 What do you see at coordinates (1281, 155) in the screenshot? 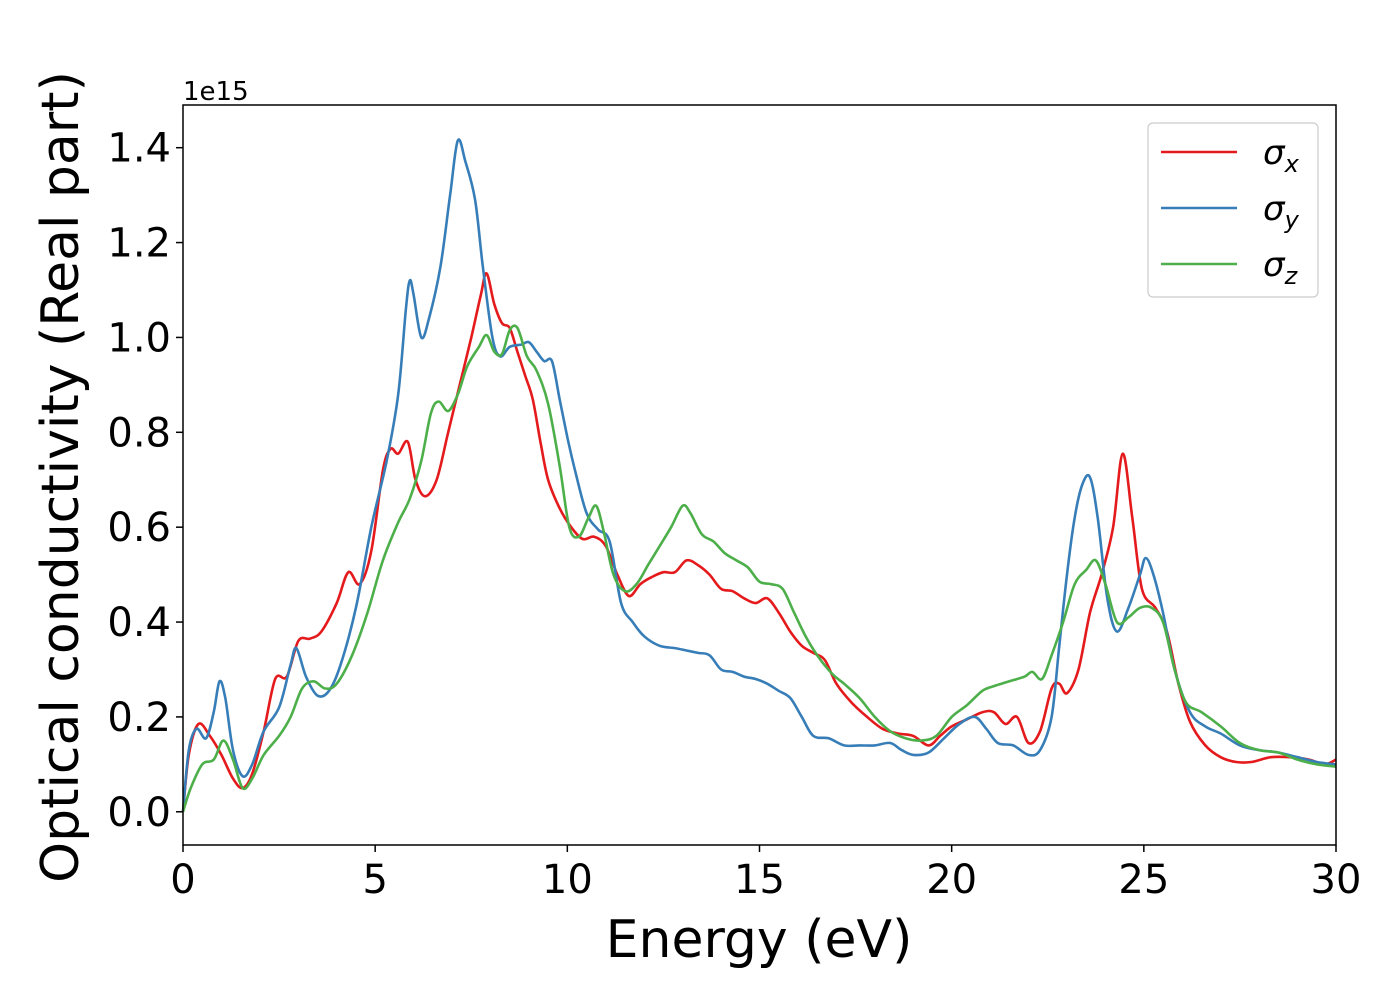
I see `legend-label-x: σx` at bounding box center [1281, 155].